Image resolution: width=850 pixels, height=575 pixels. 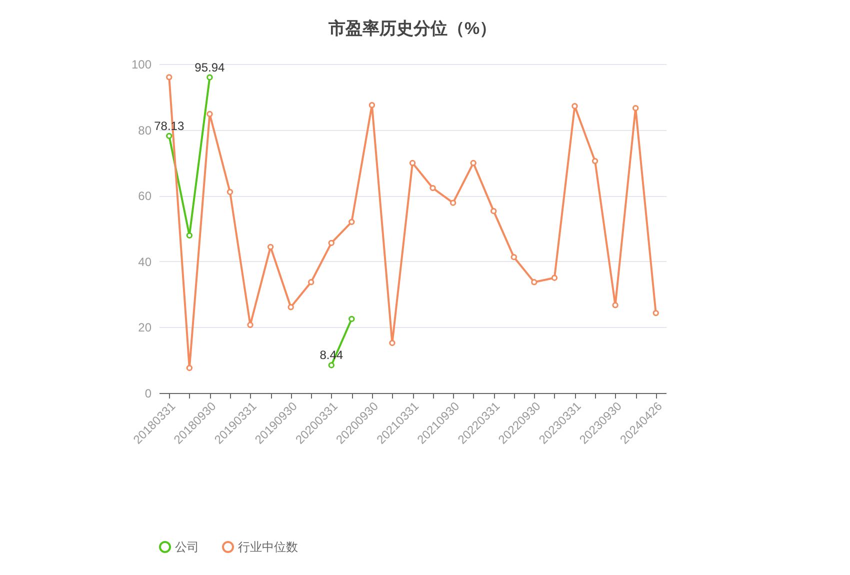 I want to click on legend-label: 行业中位数, so click(x=268, y=547).